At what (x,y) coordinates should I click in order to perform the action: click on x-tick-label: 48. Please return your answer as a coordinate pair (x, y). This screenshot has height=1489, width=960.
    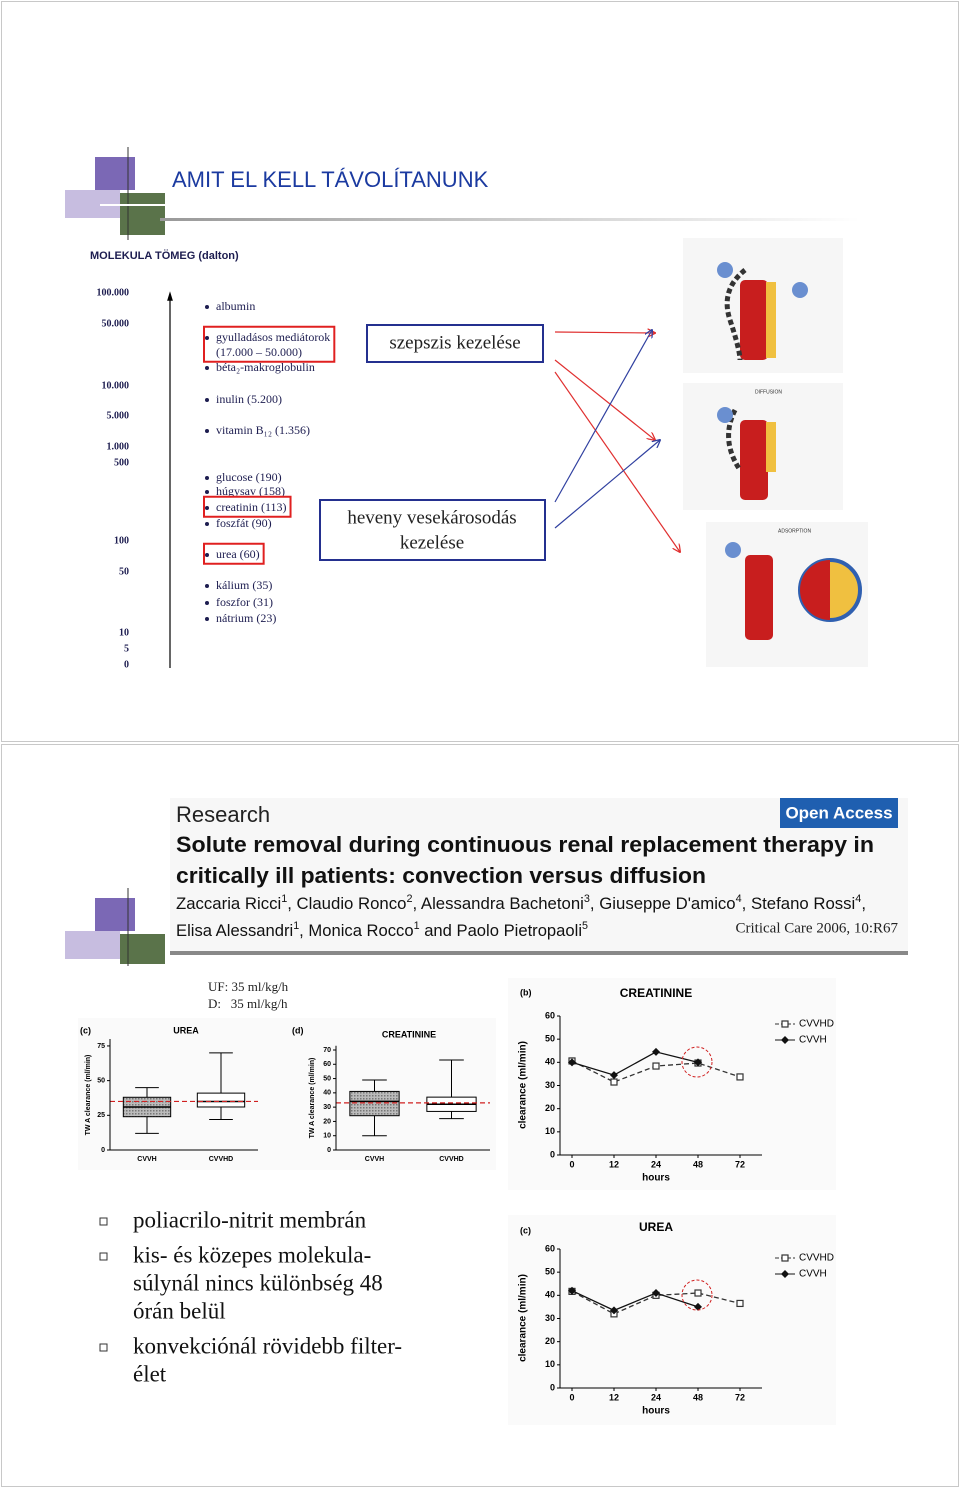
    Looking at the image, I should click on (698, 1397).